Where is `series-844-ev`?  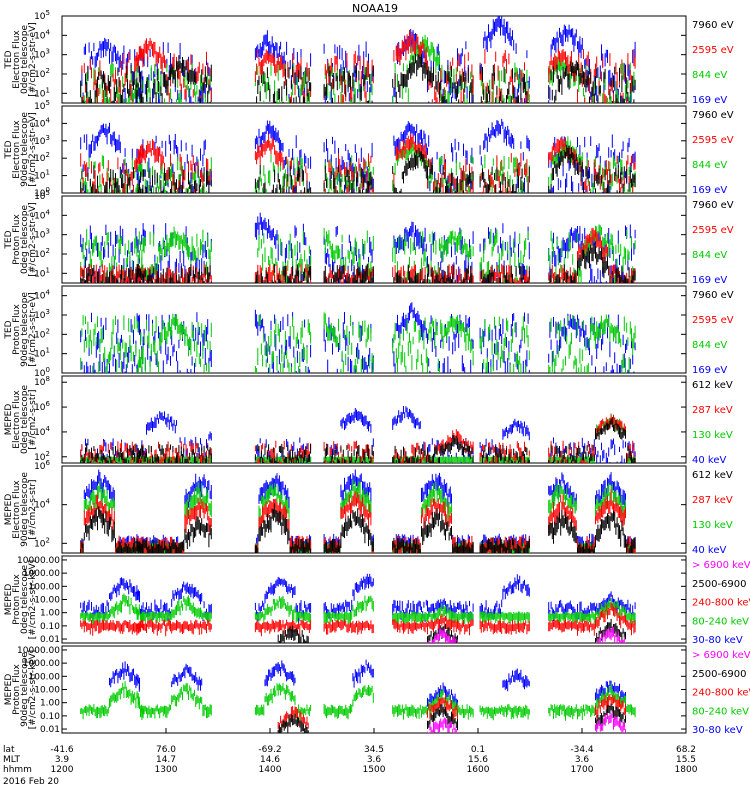
series-844-ev is located at coordinates (358, 342).